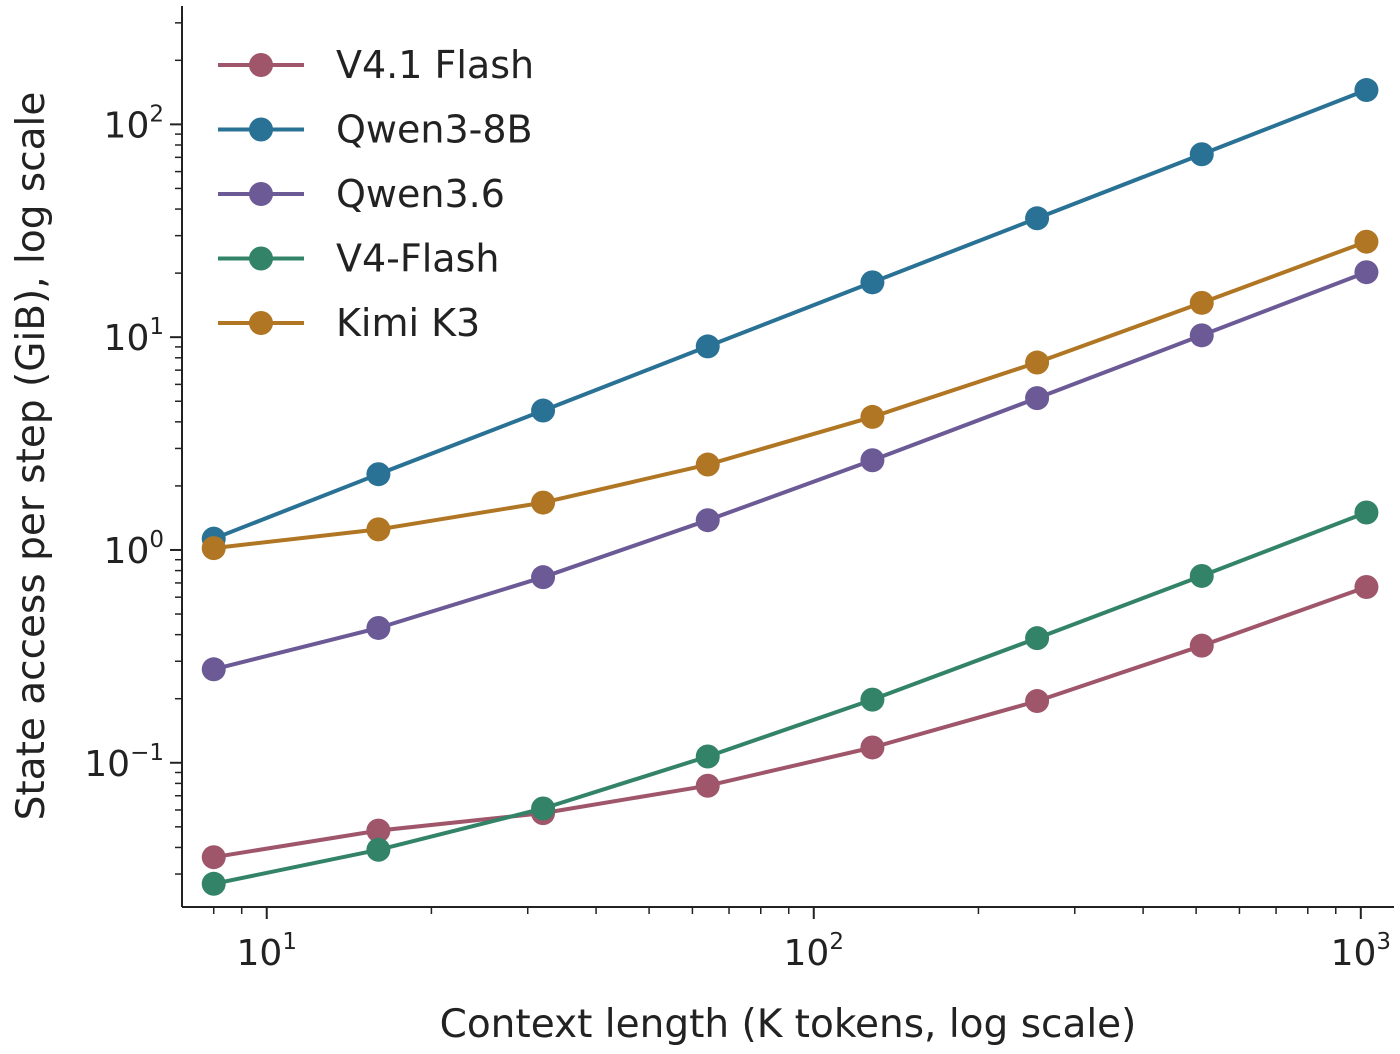 This screenshot has width=1400, height=1054. I want to click on x-tick-label: 101, so click(267, 951).